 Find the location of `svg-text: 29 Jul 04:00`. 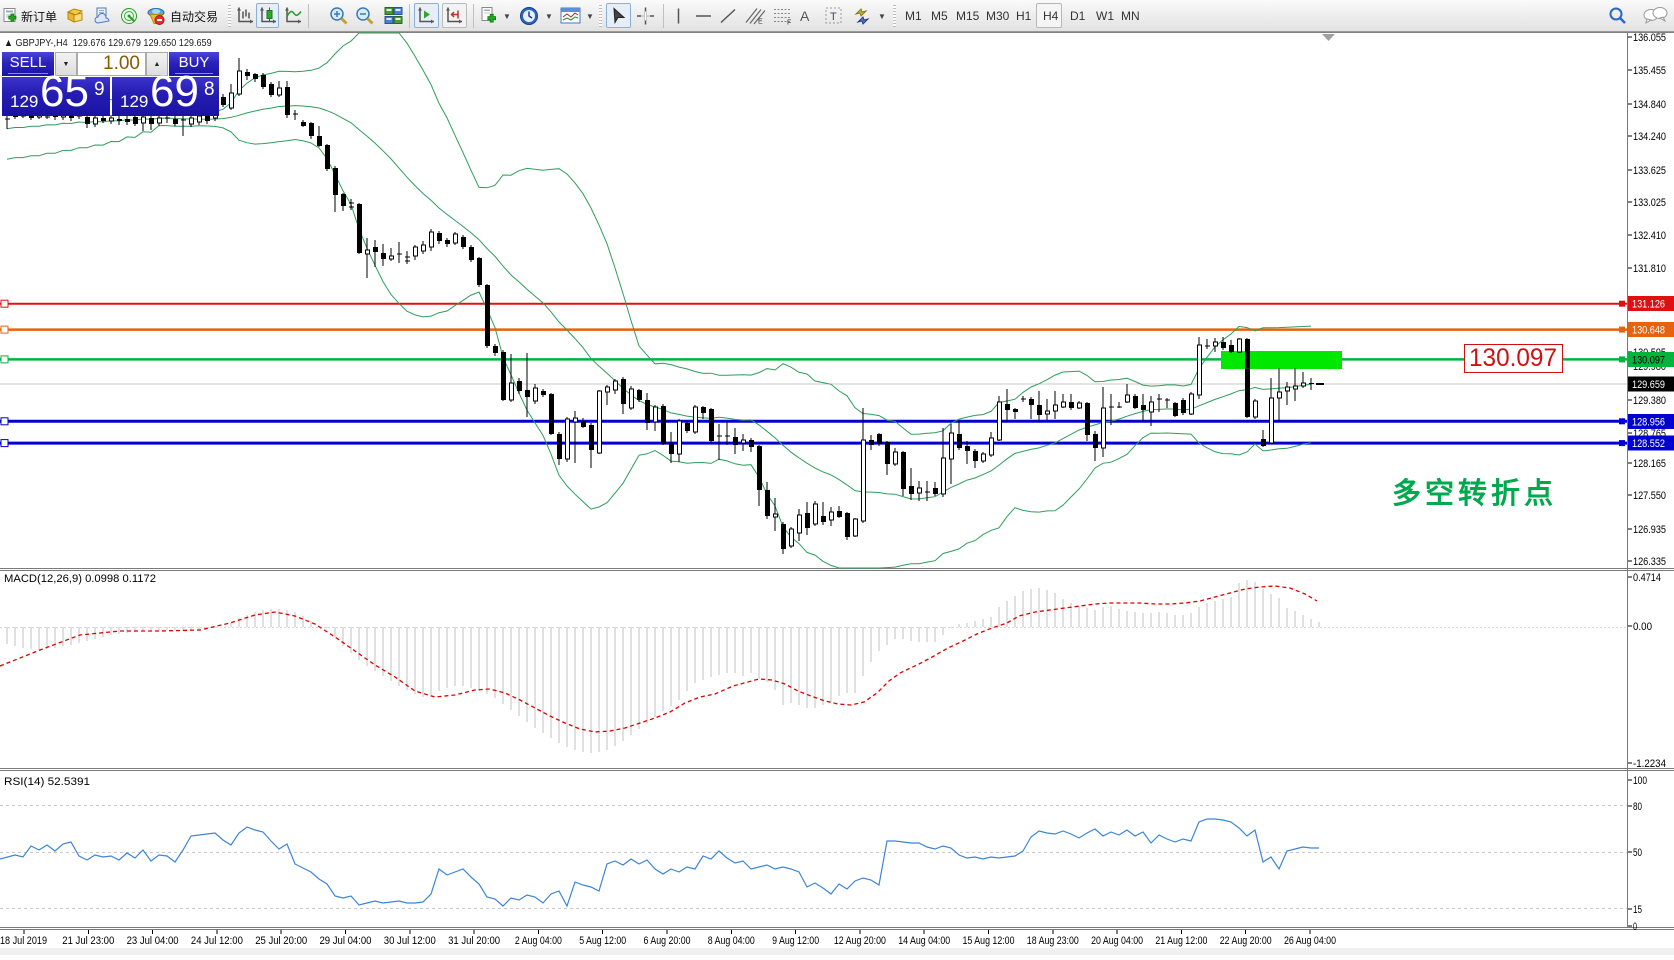

svg-text: 29 Jul 04:00 is located at coordinates (346, 941).